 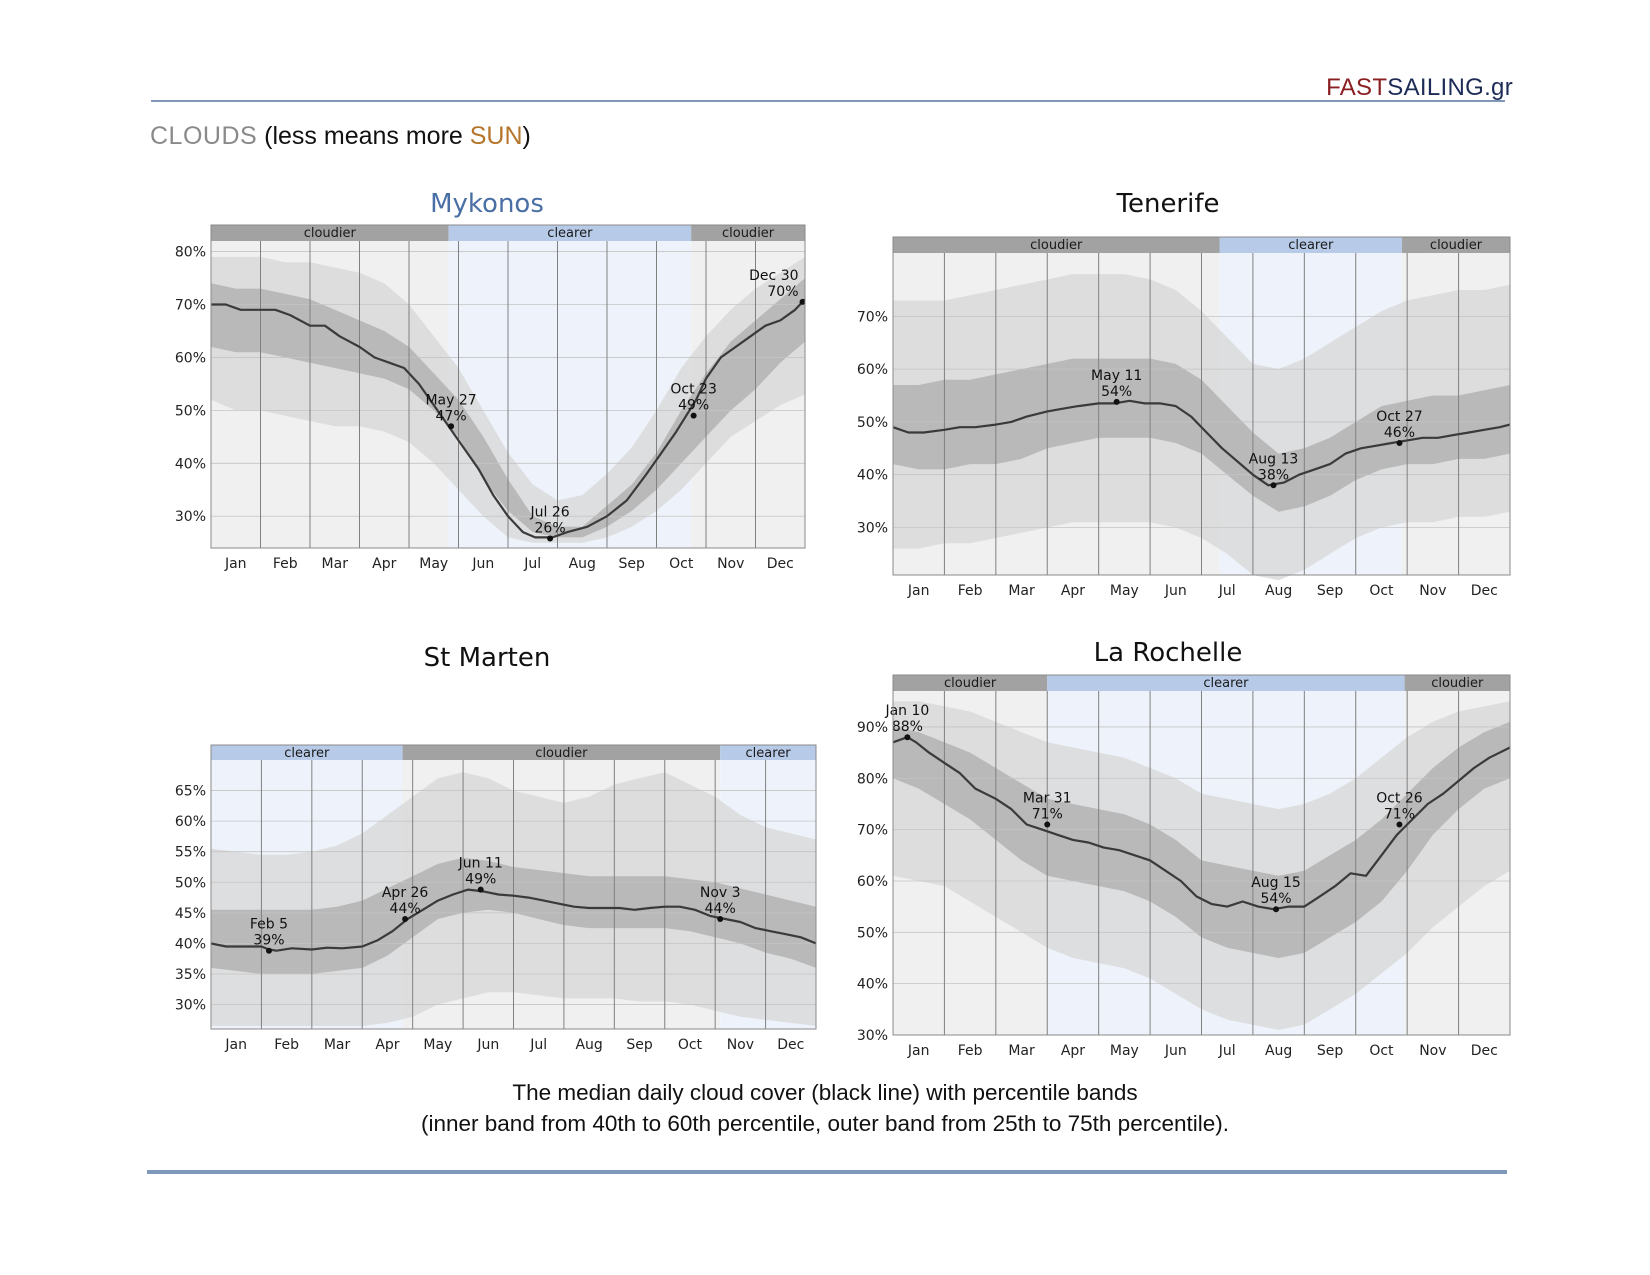 I want to click on annotation-value: 71%, so click(x=1399, y=814).